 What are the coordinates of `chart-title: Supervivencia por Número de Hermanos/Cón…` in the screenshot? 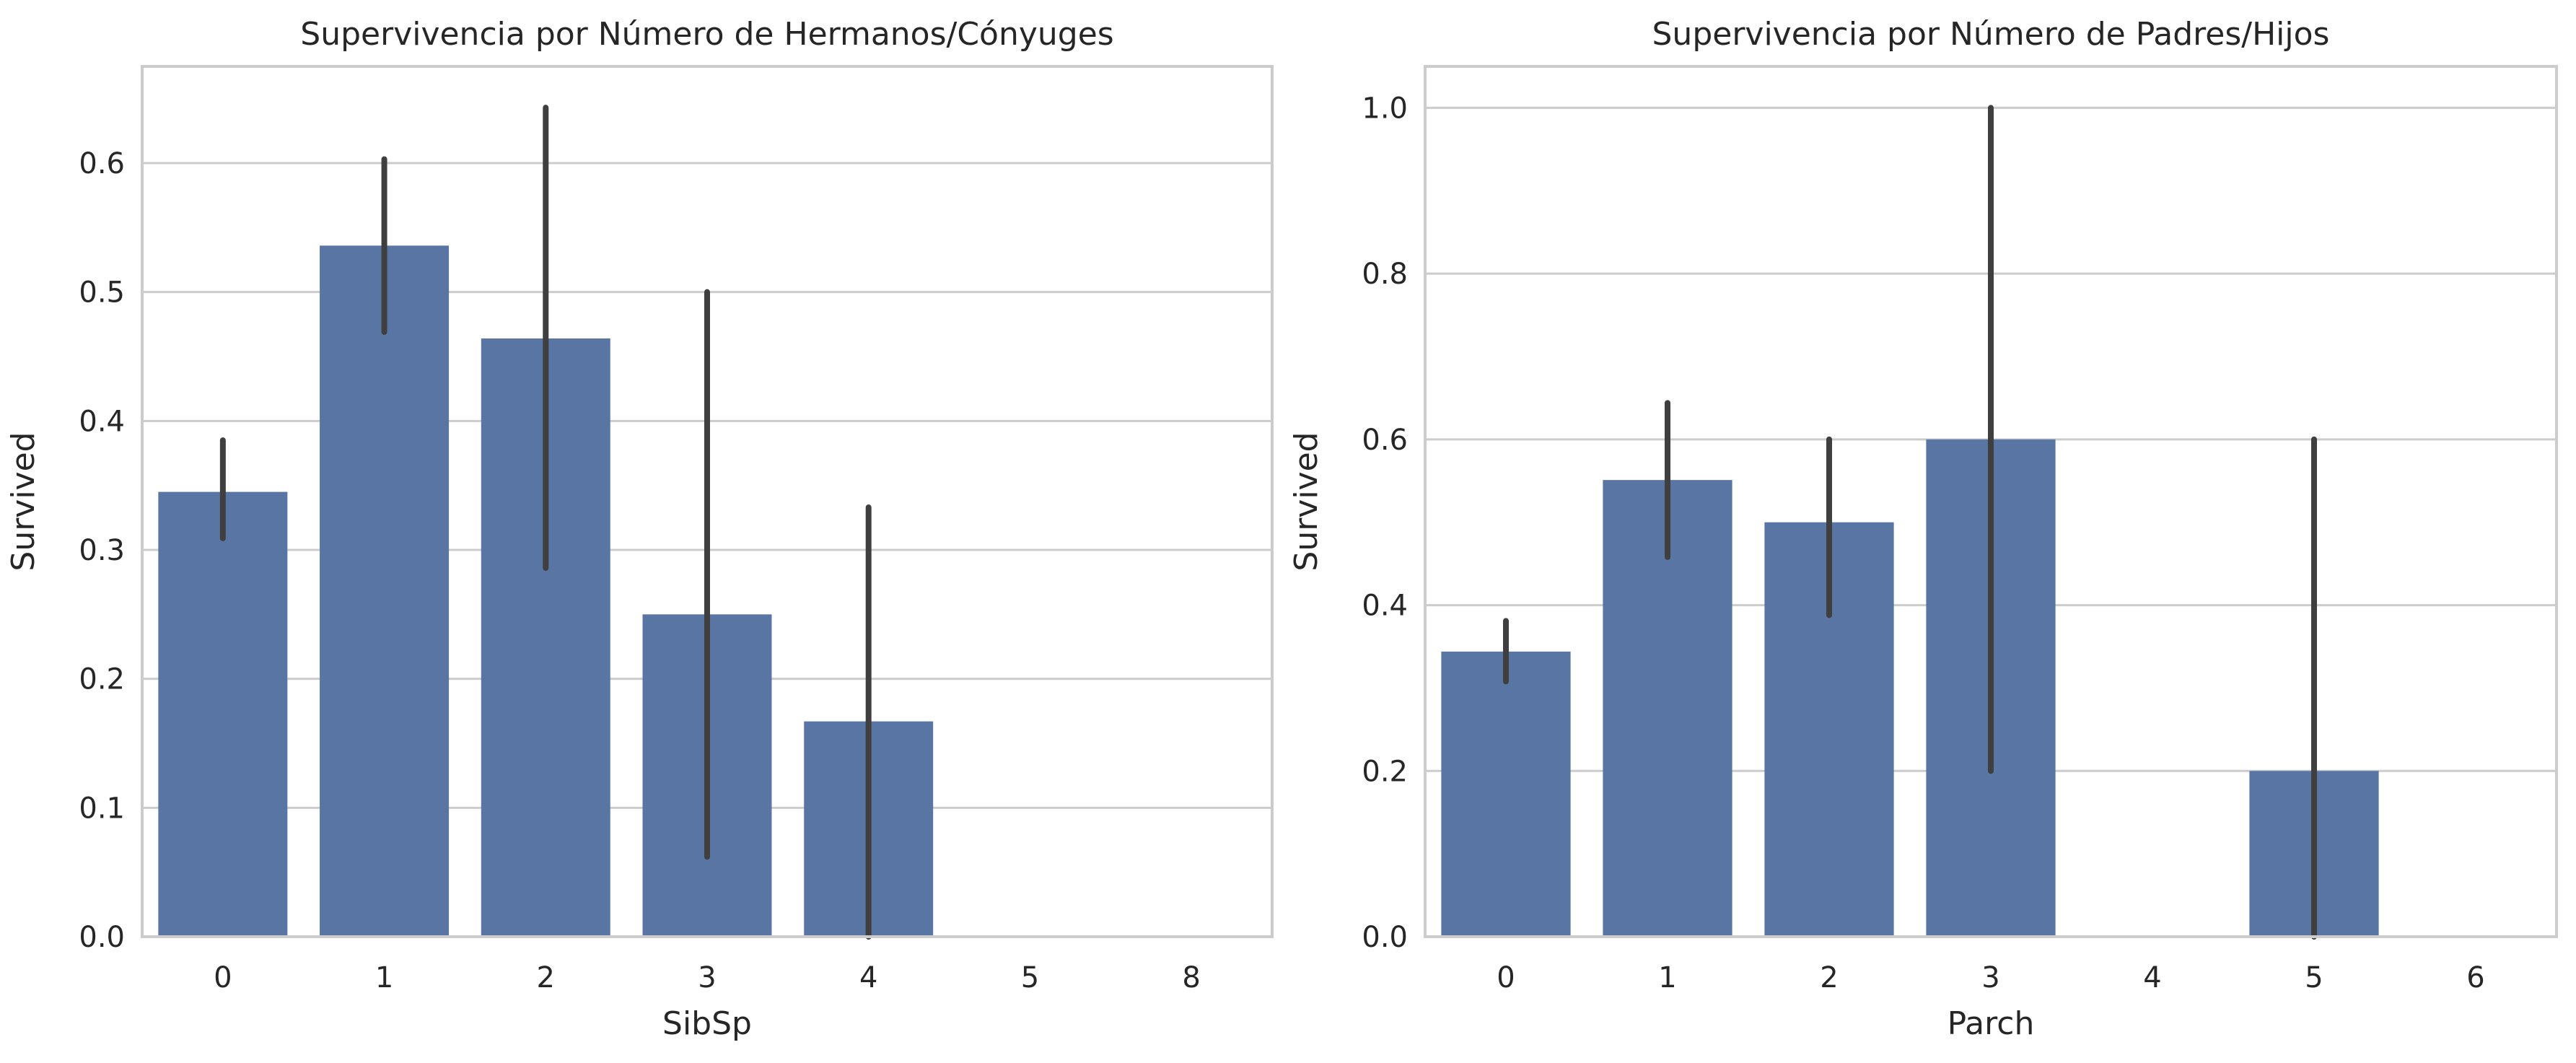 It's located at (706, 34).